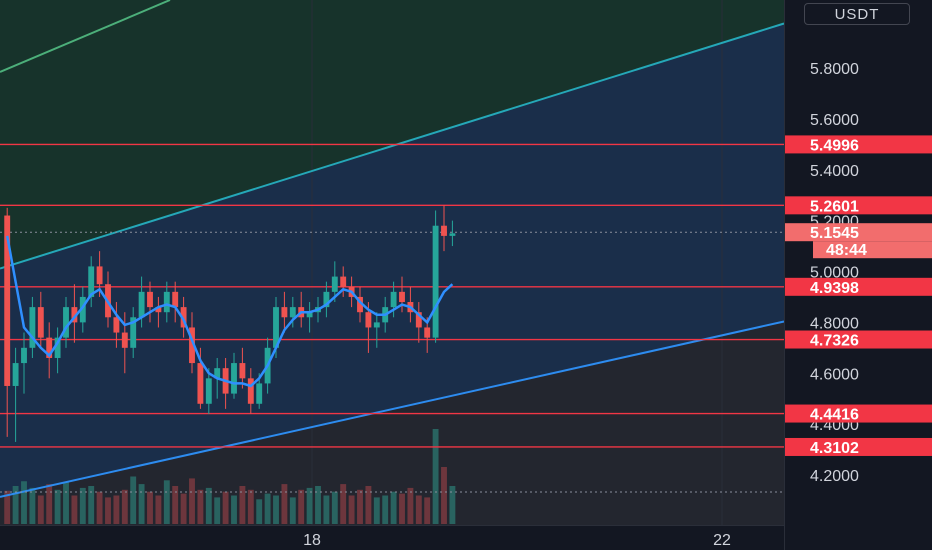 Image resolution: width=932 pixels, height=550 pixels. What do you see at coordinates (834, 233) in the screenshot?
I see `last-price-badge-label: 5.1545` at bounding box center [834, 233].